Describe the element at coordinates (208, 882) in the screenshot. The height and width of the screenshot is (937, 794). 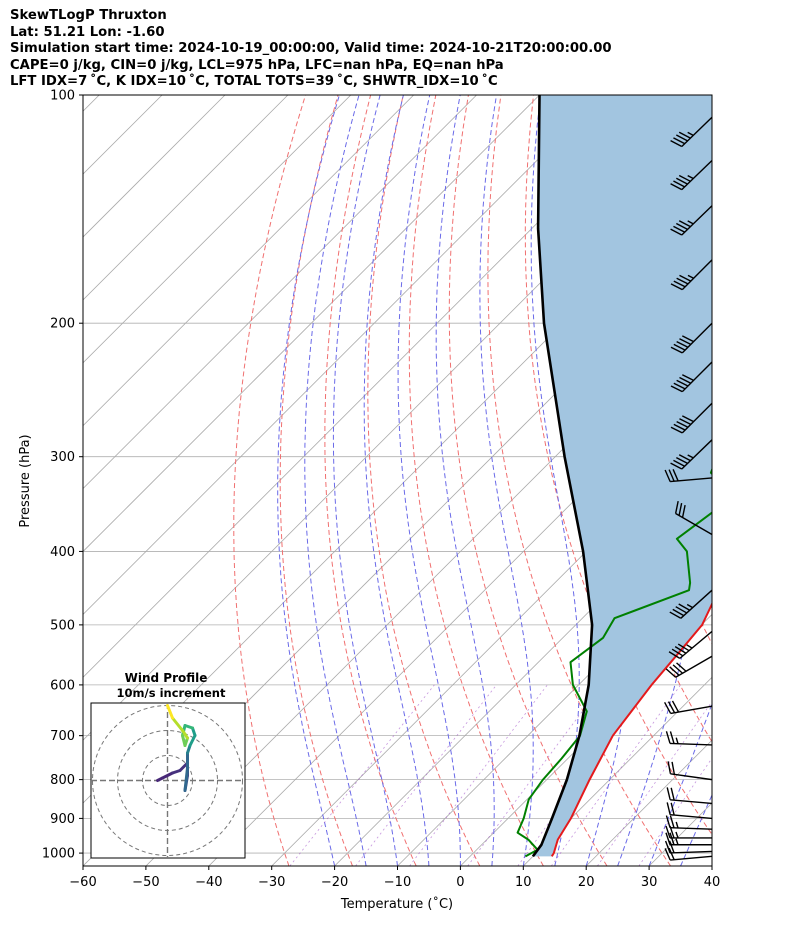
I see `x-tick-label: −40` at that location.